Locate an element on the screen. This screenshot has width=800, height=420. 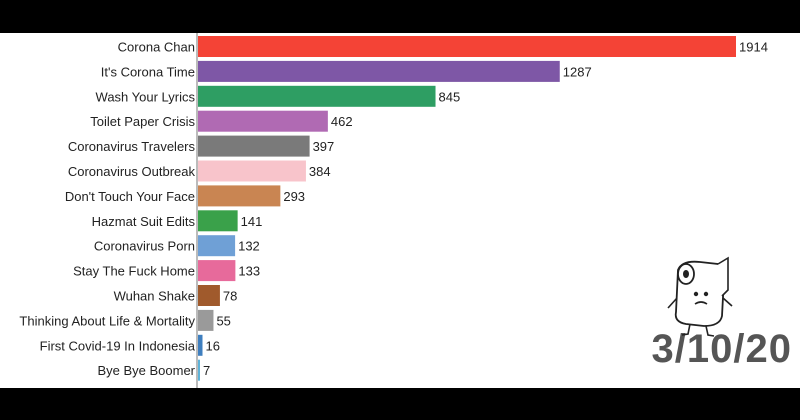
category-label: First Covid-19 In Indonesia is located at coordinates (118, 345).